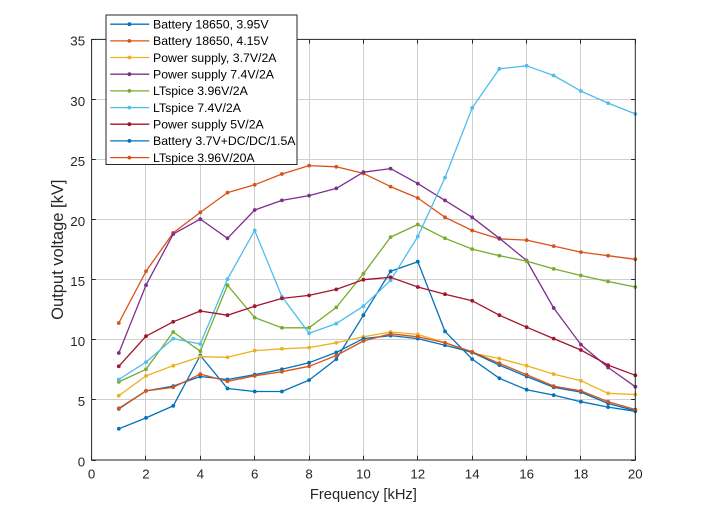 The height and width of the screenshot is (523, 703). I want to click on svg-text: 30, so click(77, 101).